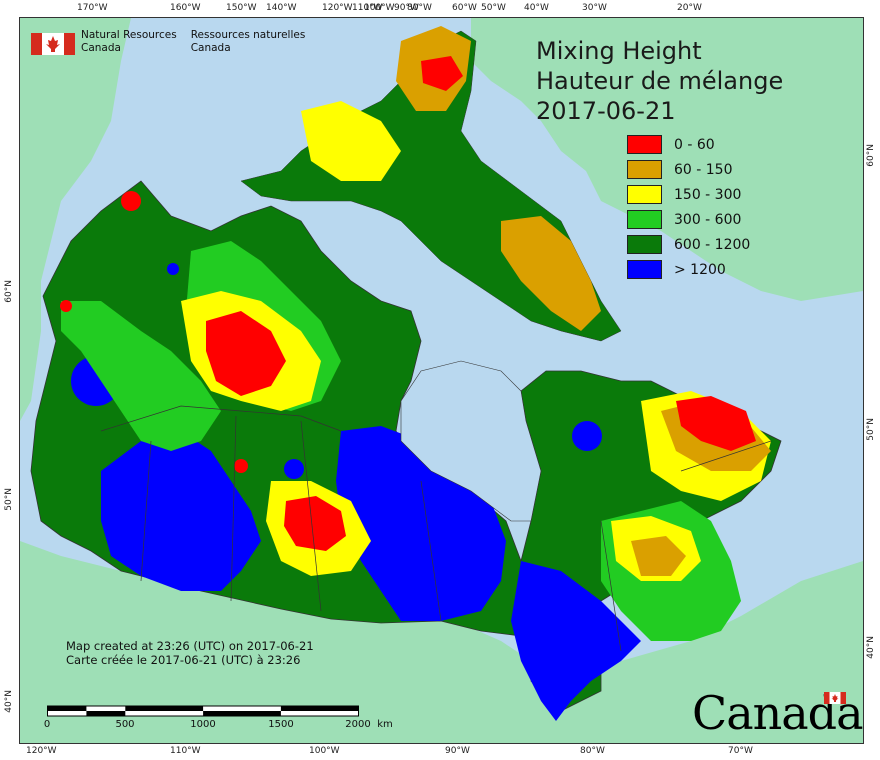 The image size is (880, 760). I want to click on scale-unit: km, so click(385, 724).